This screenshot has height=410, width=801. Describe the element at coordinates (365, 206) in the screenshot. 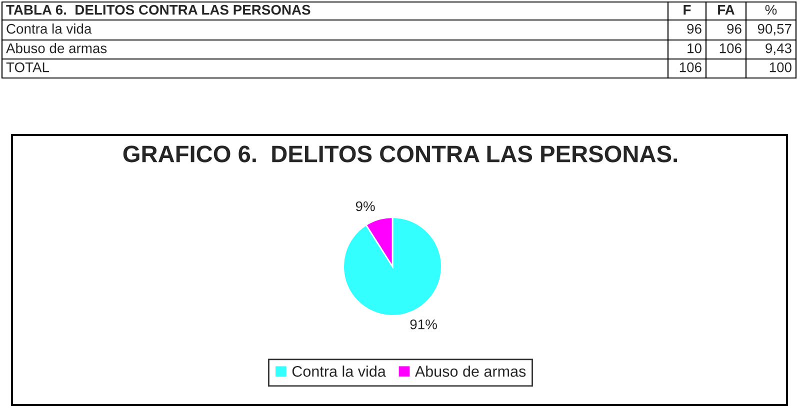

I see `data-label: 9%` at that location.